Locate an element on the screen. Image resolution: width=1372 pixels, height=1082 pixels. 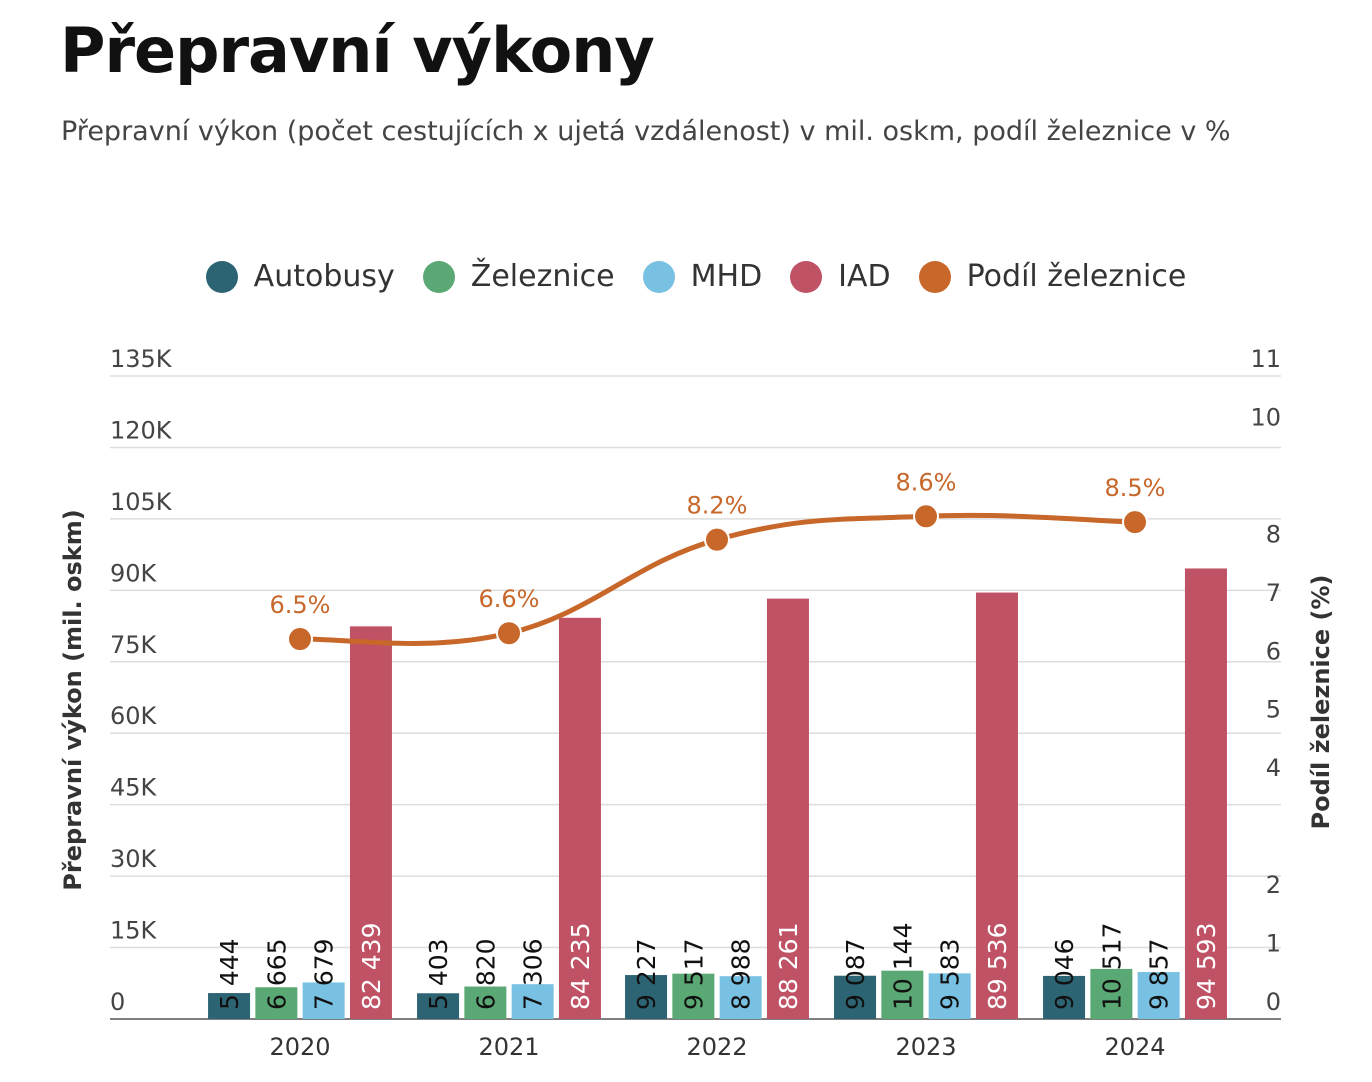
bar-value-label: 9 087 is located at coordinates (855, 974).